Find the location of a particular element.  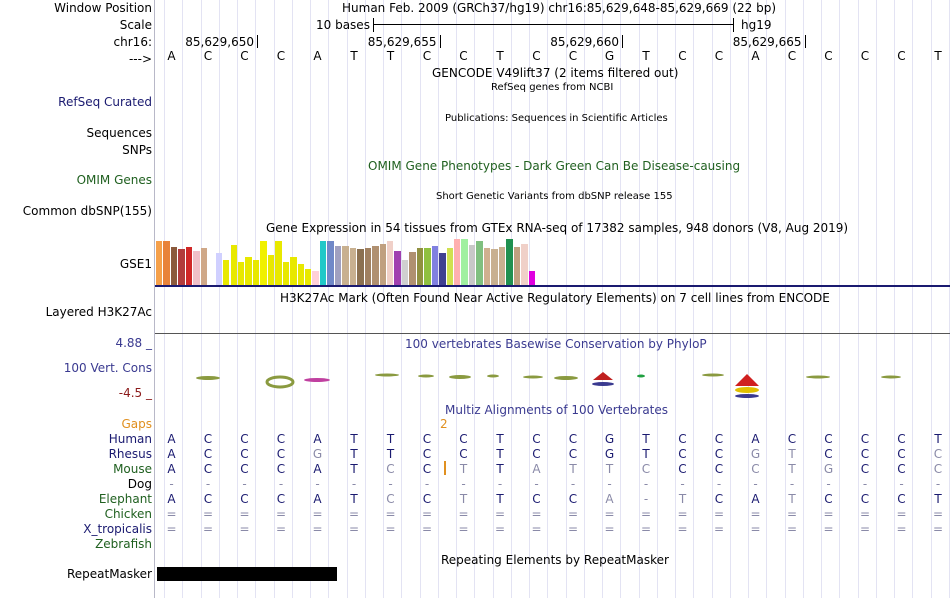

gtex-expression-bars is located at coordinates (346, 261).